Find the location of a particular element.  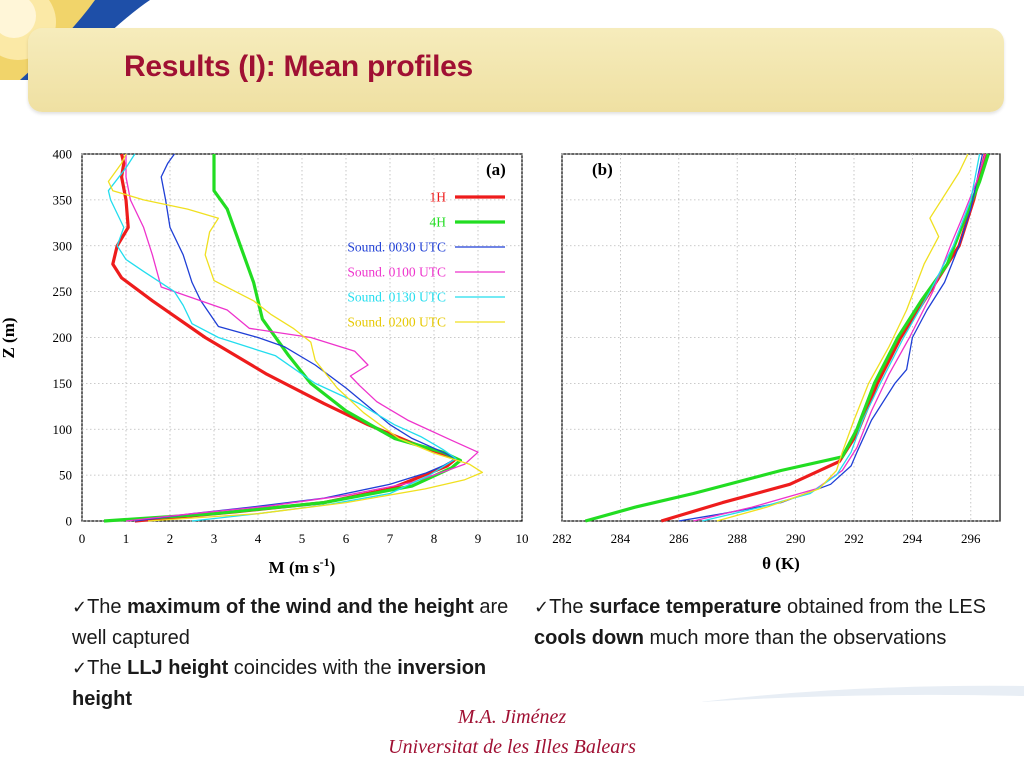

bullet-plain-text: obtained from the LES is located at coordinates (884, 607).